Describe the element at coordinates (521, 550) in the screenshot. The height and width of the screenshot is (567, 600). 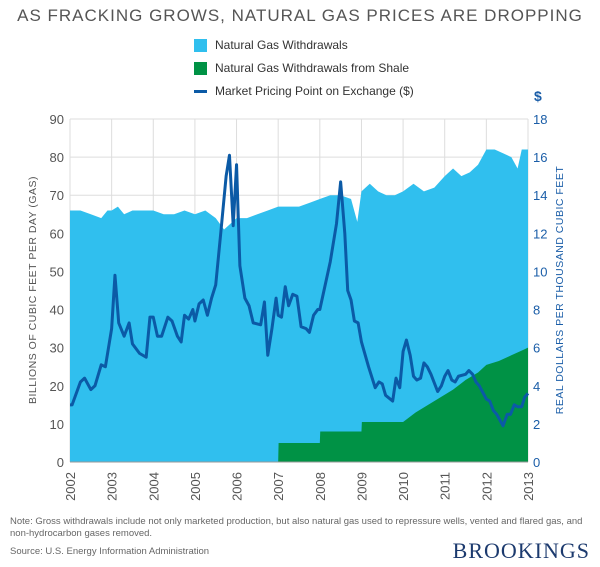
I see `brookings-logo: BROOKINGS` at that location.